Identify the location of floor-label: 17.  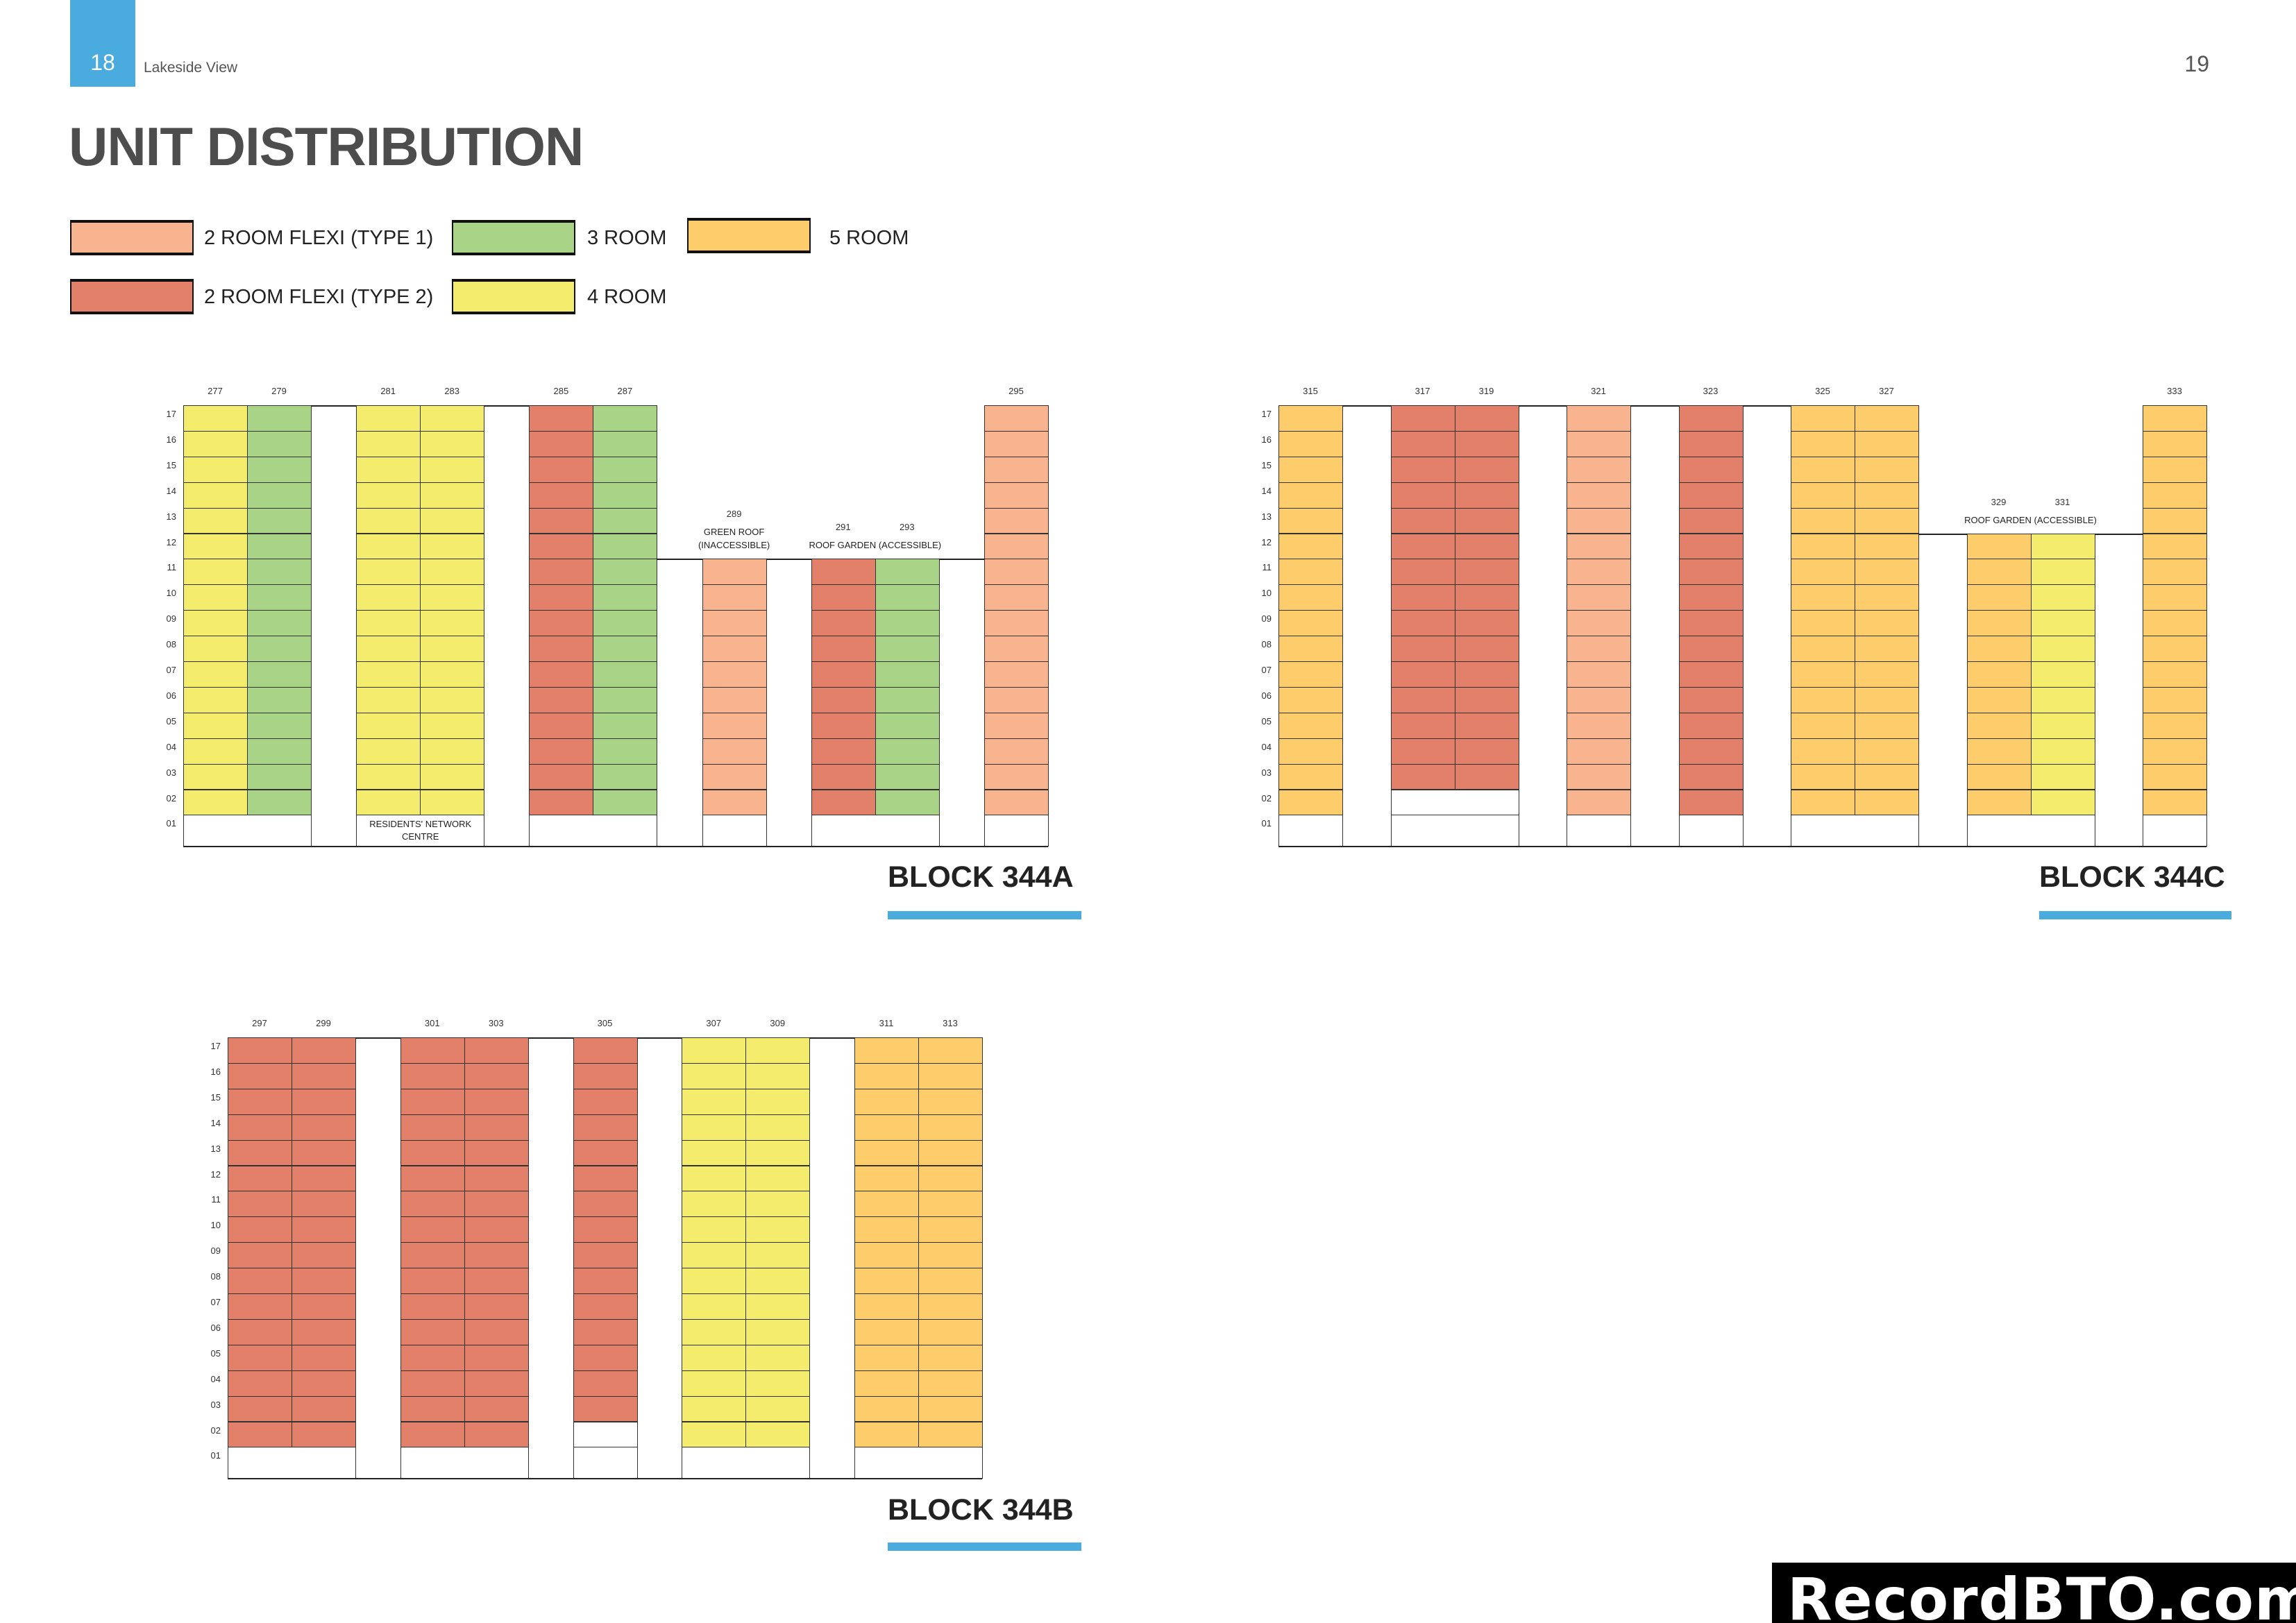
(216, 1046).